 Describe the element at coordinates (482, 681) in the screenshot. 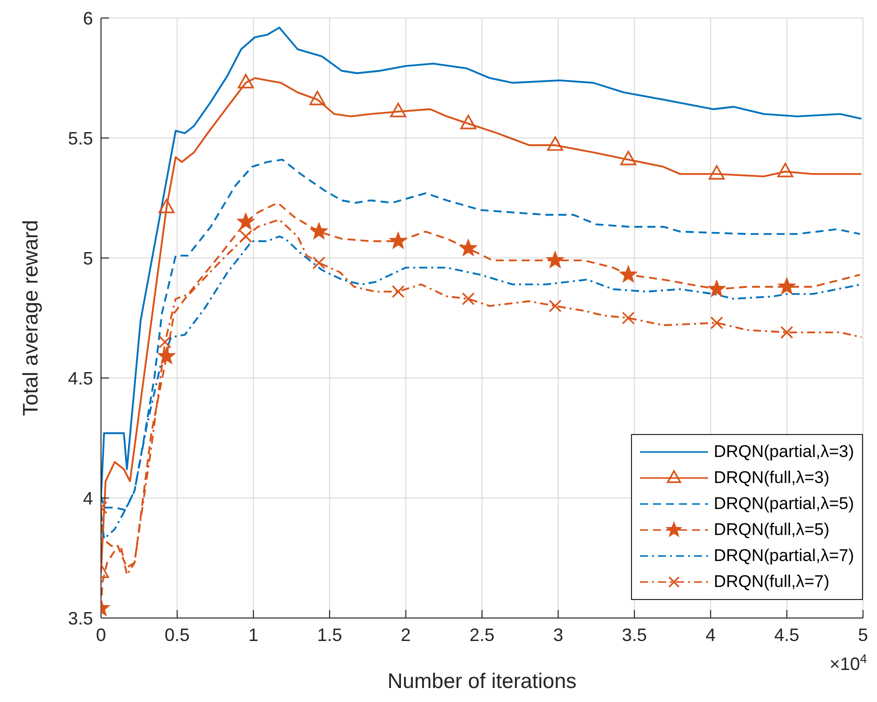

I see `x-axis-title: Number of iterations` at that location.